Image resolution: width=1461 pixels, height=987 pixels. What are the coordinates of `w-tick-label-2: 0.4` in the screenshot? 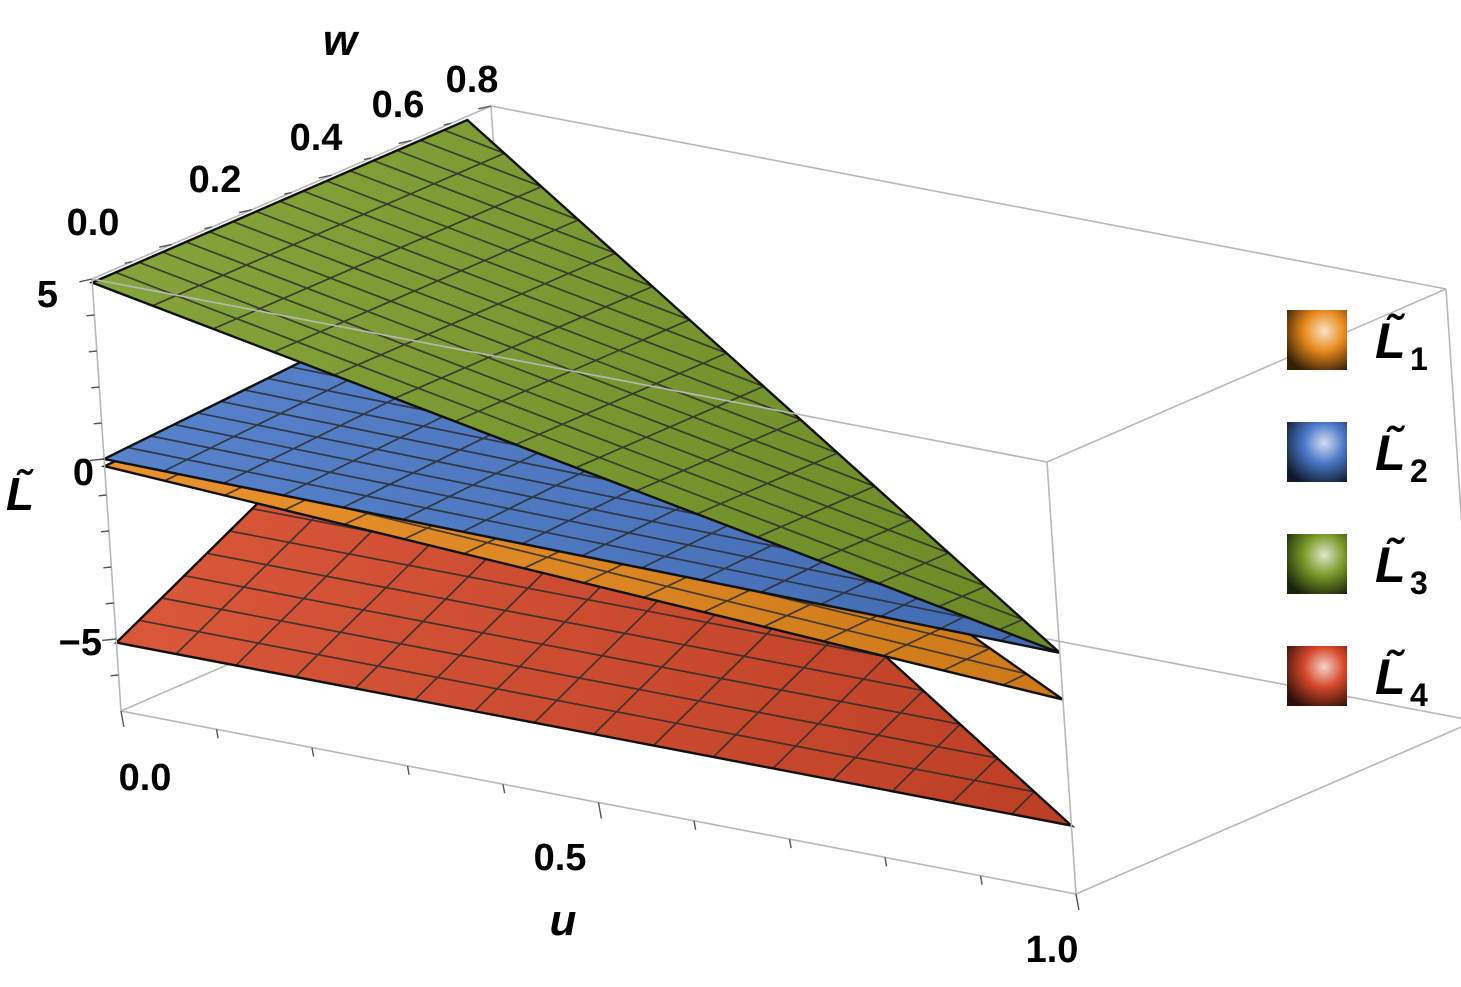 It's located at (316, 138).